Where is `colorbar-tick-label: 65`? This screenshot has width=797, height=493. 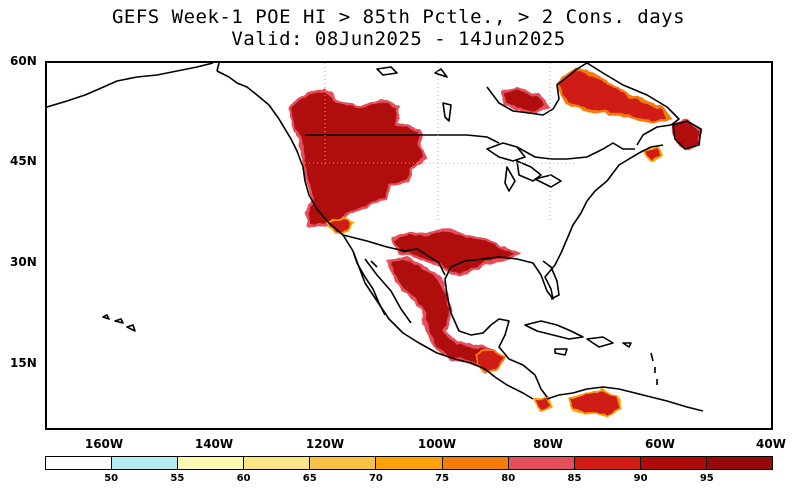
colorbar-tick-label: 65 is located at coordinates (309, 478).